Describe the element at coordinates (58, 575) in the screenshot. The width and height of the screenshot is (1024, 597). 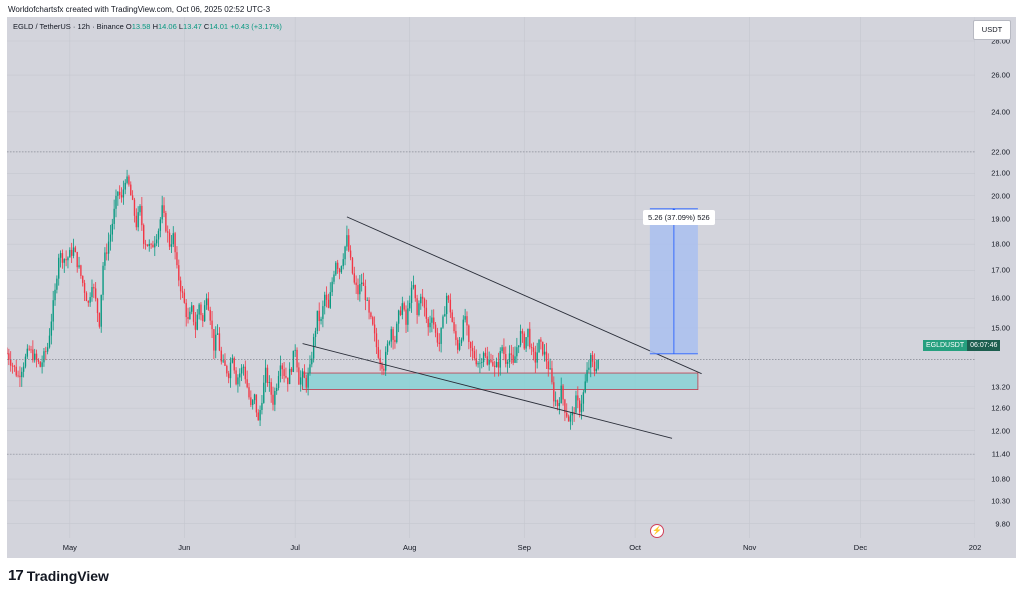
I see `tradingview-brand: 17 TradingView` at that location.